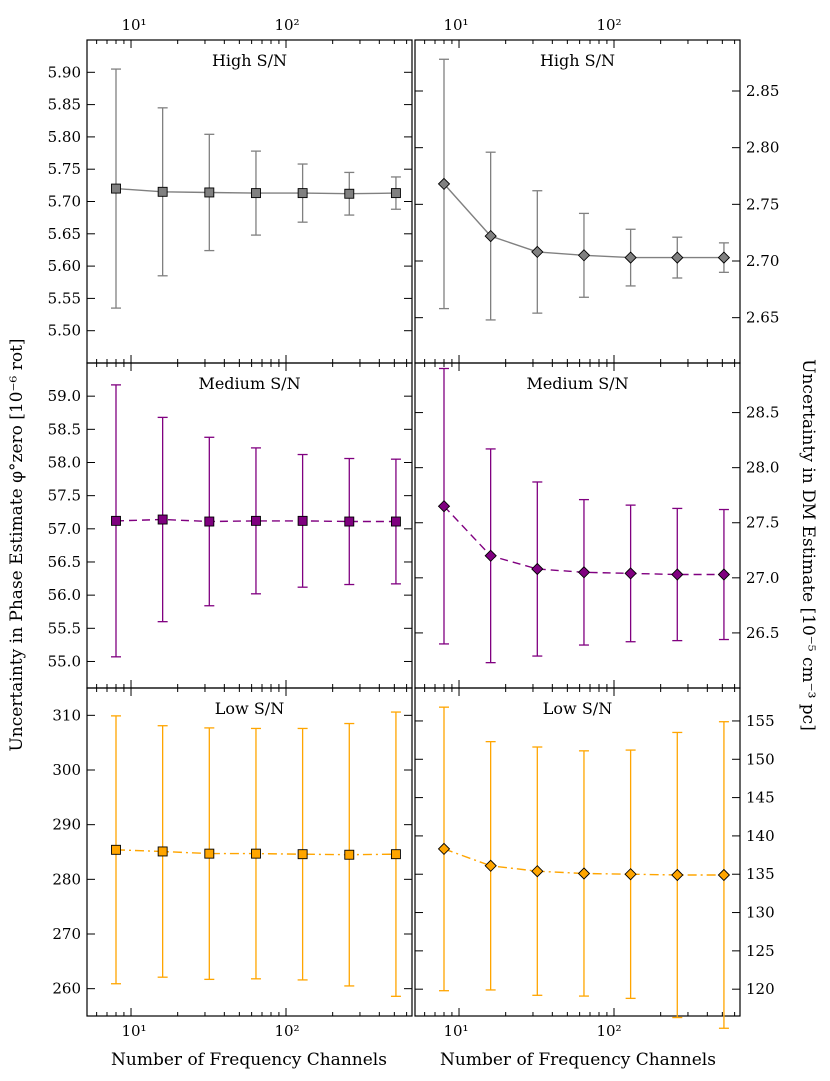 The width and height of the screenshot is (830, 1081). What do you see at coordinates (66, 825) in the screenshot?
I see `y-tick-label: 290` at bounding box center [66, 825].